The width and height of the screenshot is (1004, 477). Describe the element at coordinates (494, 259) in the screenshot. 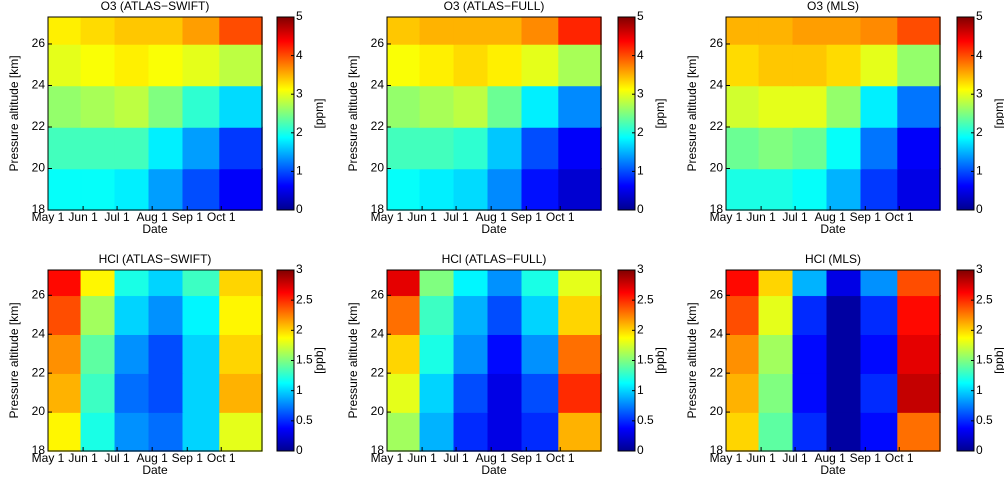

I see `chart-title: HCl (ATLAS−FULL)` at that location.